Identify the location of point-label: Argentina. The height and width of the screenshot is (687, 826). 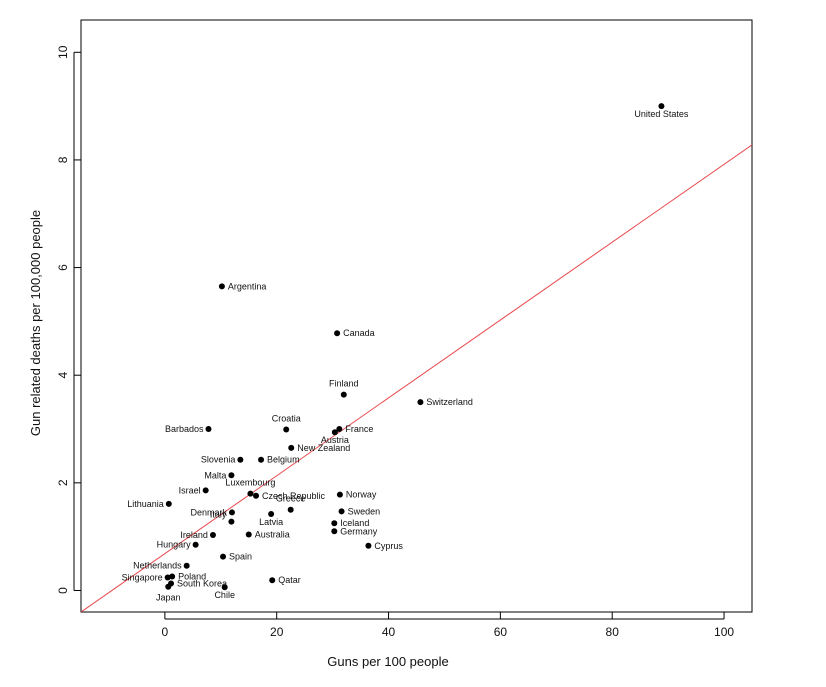
(247, 286).